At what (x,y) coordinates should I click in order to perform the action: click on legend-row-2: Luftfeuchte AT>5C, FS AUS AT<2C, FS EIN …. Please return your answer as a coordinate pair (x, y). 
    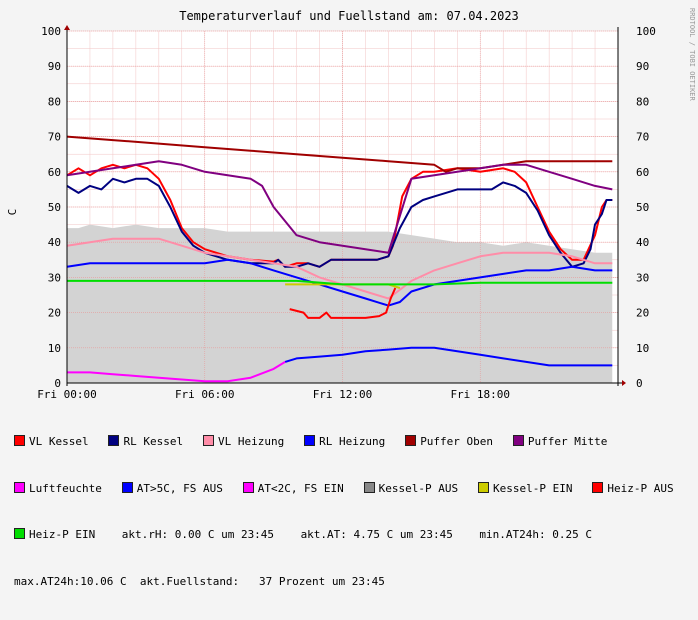
    Looking at the image, I should click on (354, 489).